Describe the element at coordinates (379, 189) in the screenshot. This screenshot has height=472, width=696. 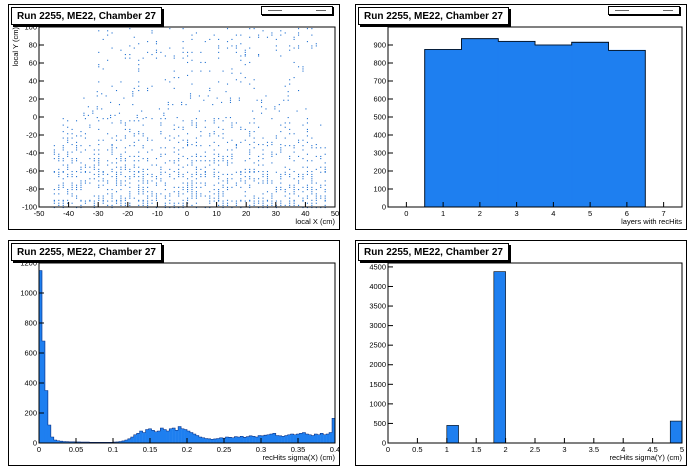
I see `y-tick-label: 100` at that location.